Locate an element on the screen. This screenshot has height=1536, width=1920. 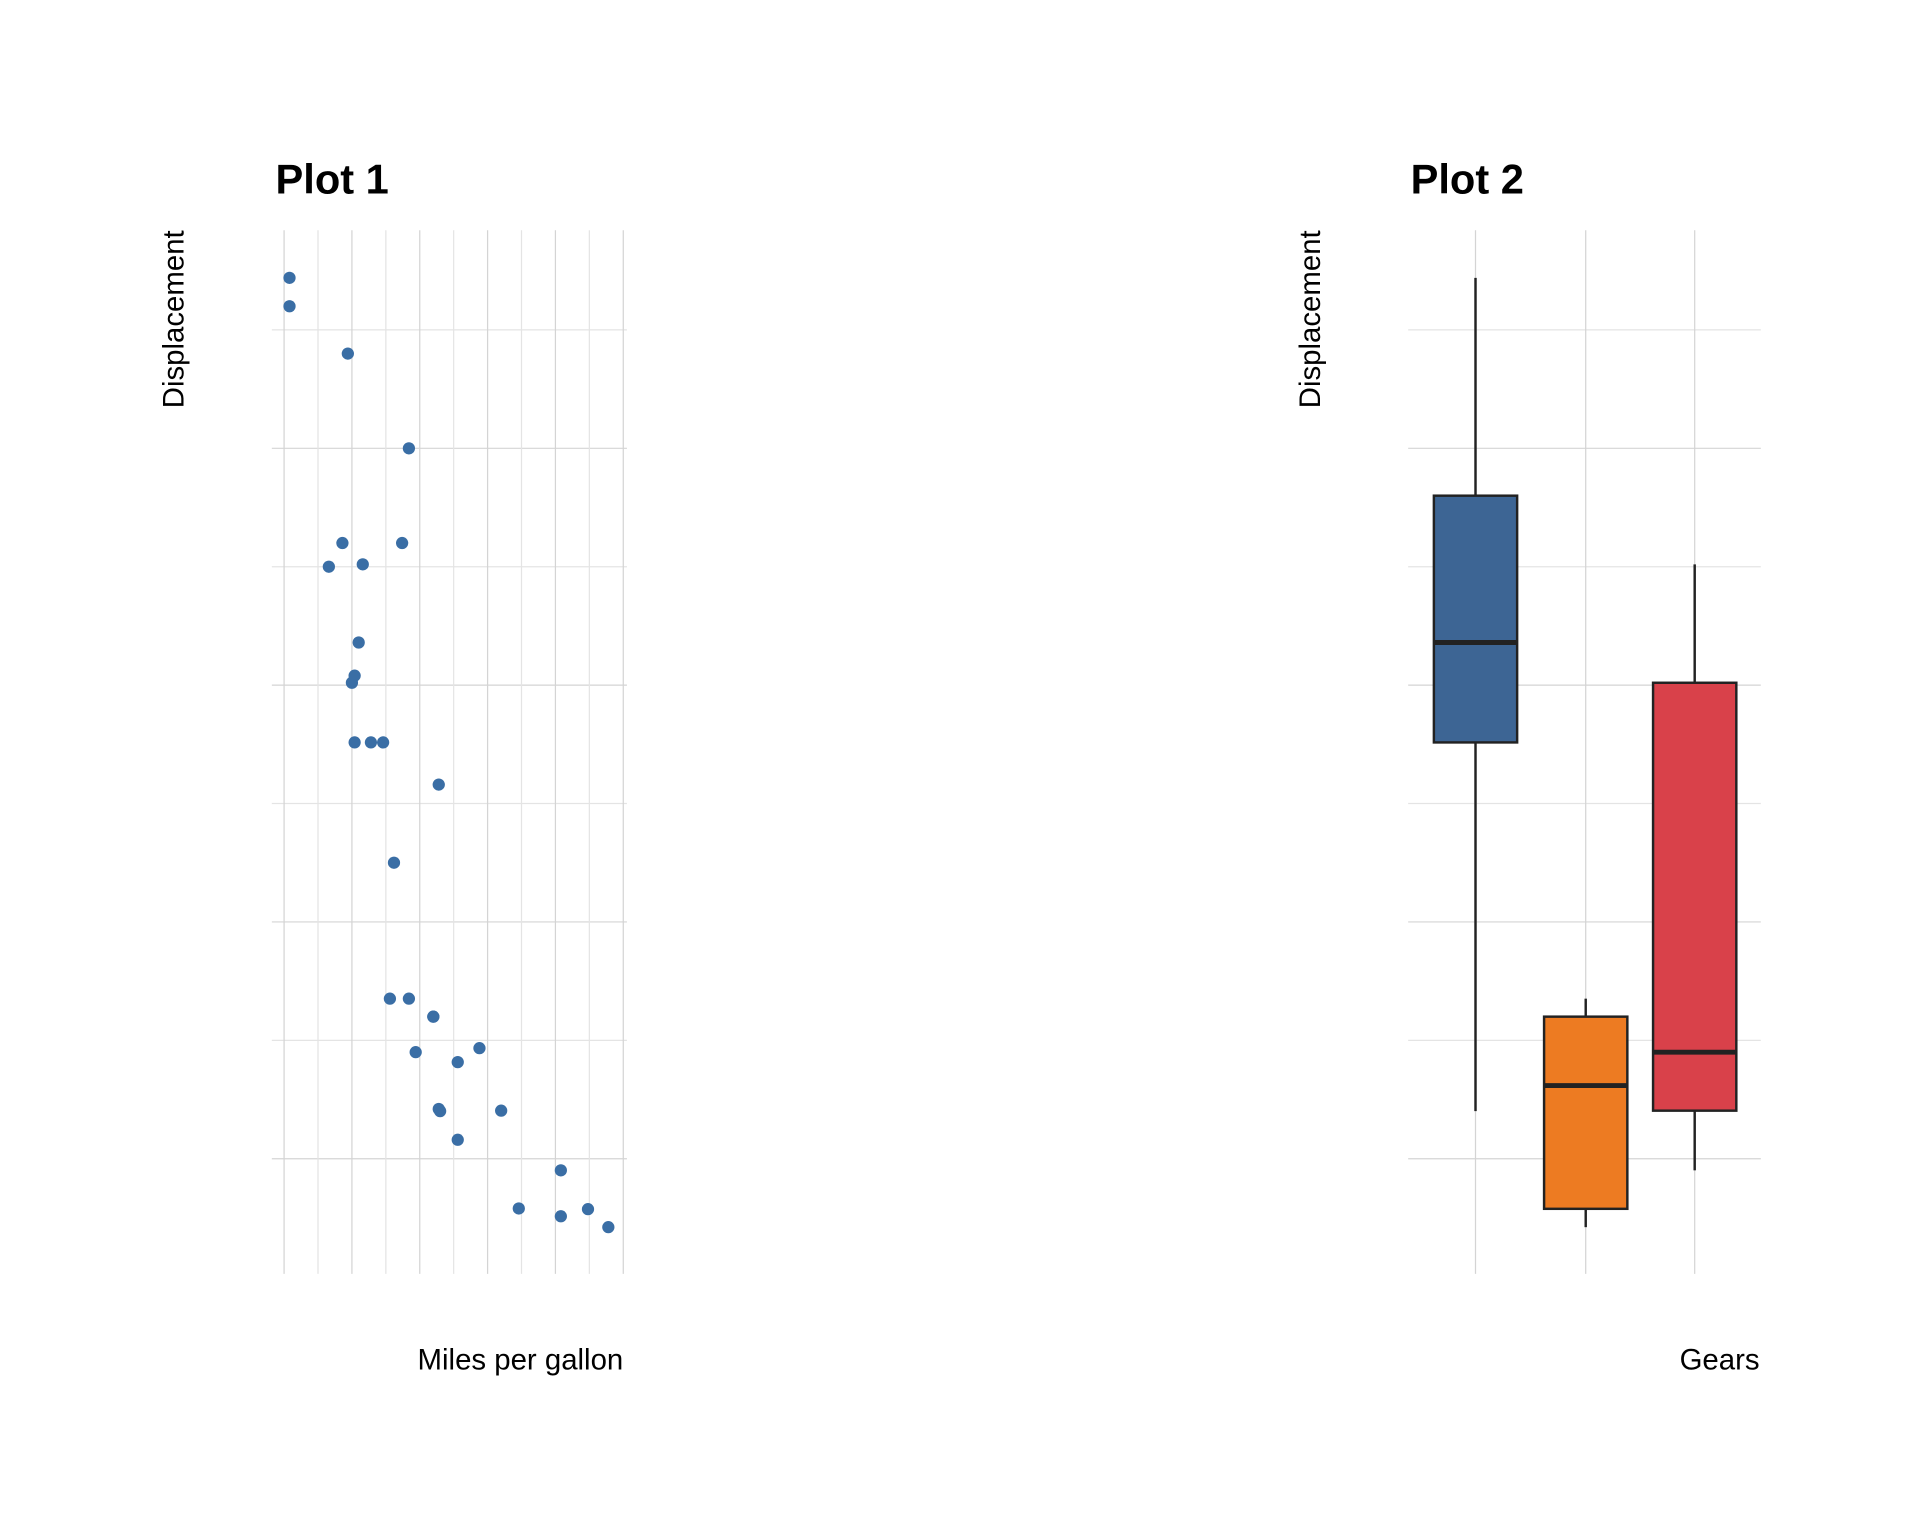
plot-2-title: Plot 2 is located at coordinates (1467, 179).